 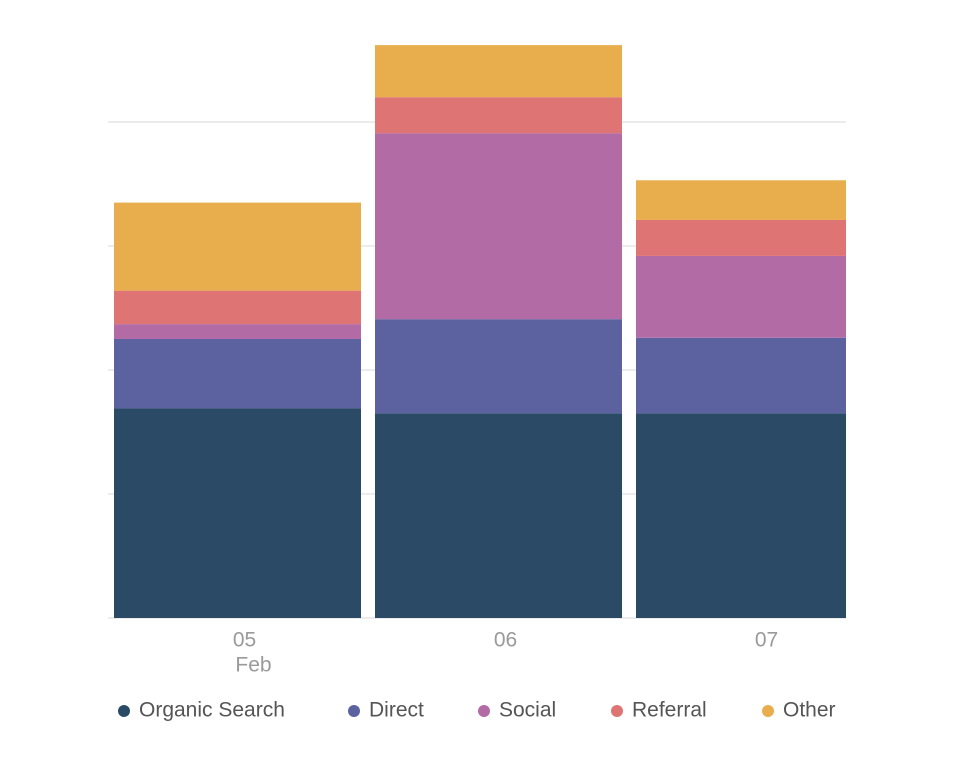 What do you see at coordinates (527, 710) in the screenshot?
I see `legend-label: Social` at bounding box center [527, 710].